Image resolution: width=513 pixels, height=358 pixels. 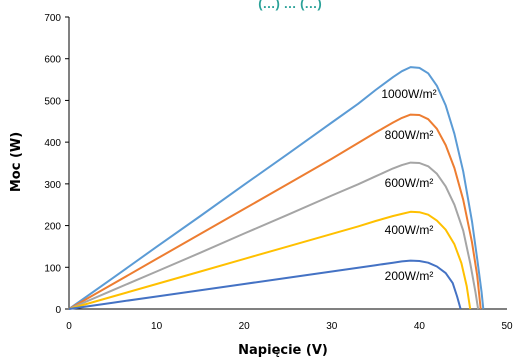 What do you see at coordinates (52, 185) in the screenshot?
I see `y-tick-label: 300` at bounding box center [52, 185].